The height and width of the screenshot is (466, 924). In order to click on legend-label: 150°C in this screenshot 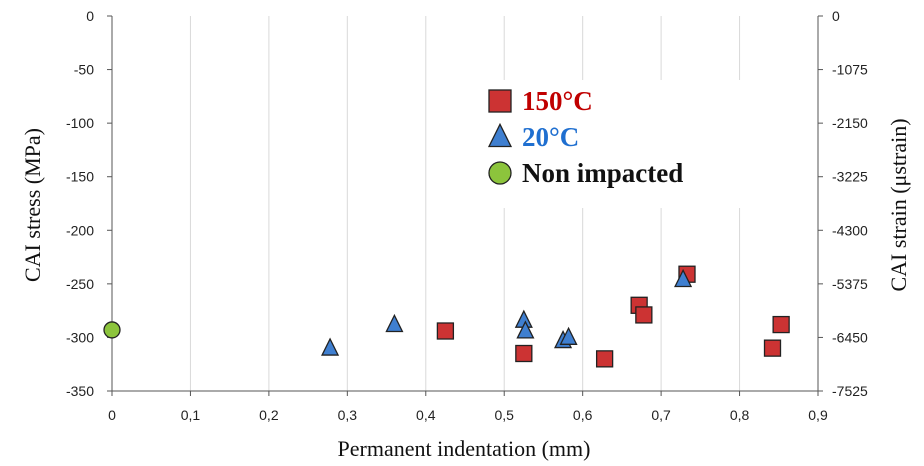, I will do `click(557, 101)`.